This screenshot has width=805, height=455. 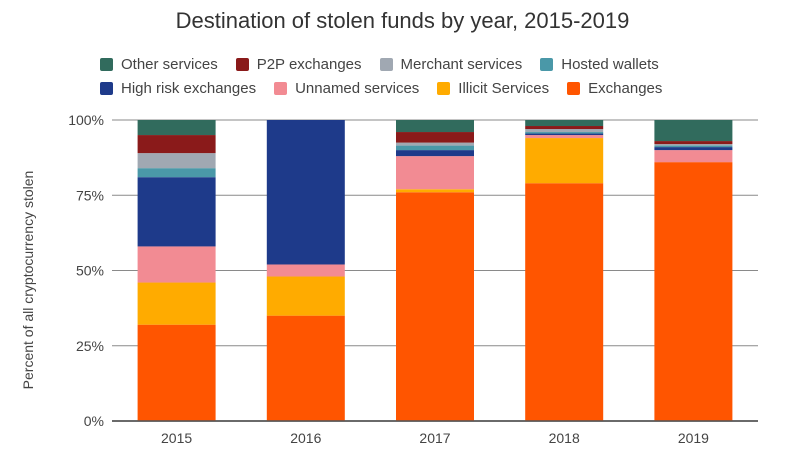 What do you see at coordinates (461, 64) in the screenshot?
I see `legend-label: Merchant services` at bounding box center [461, 64].